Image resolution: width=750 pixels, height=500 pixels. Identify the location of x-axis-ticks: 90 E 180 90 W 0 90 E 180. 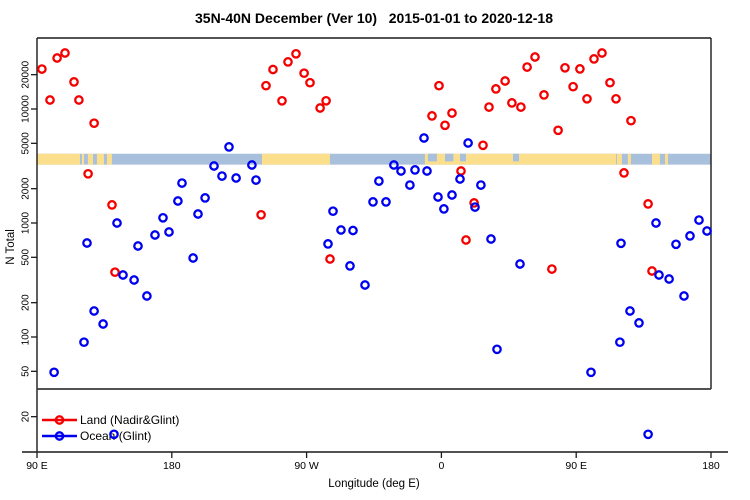
(373, 462).